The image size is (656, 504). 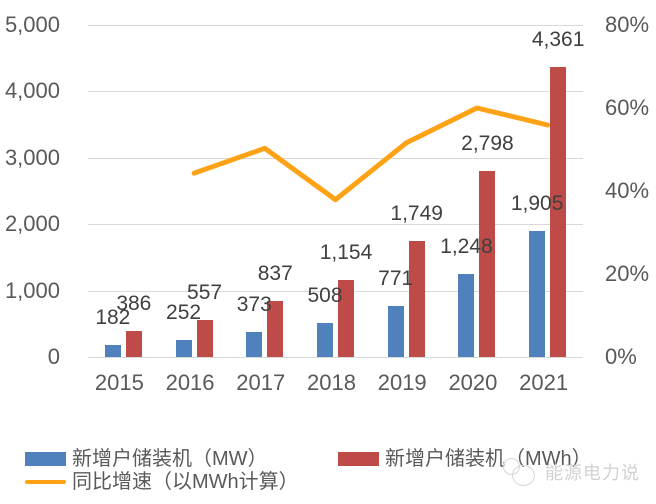 I want to click on legend-item-growth: 同比增速（以MWh计算）, so click(x=162, y=482).